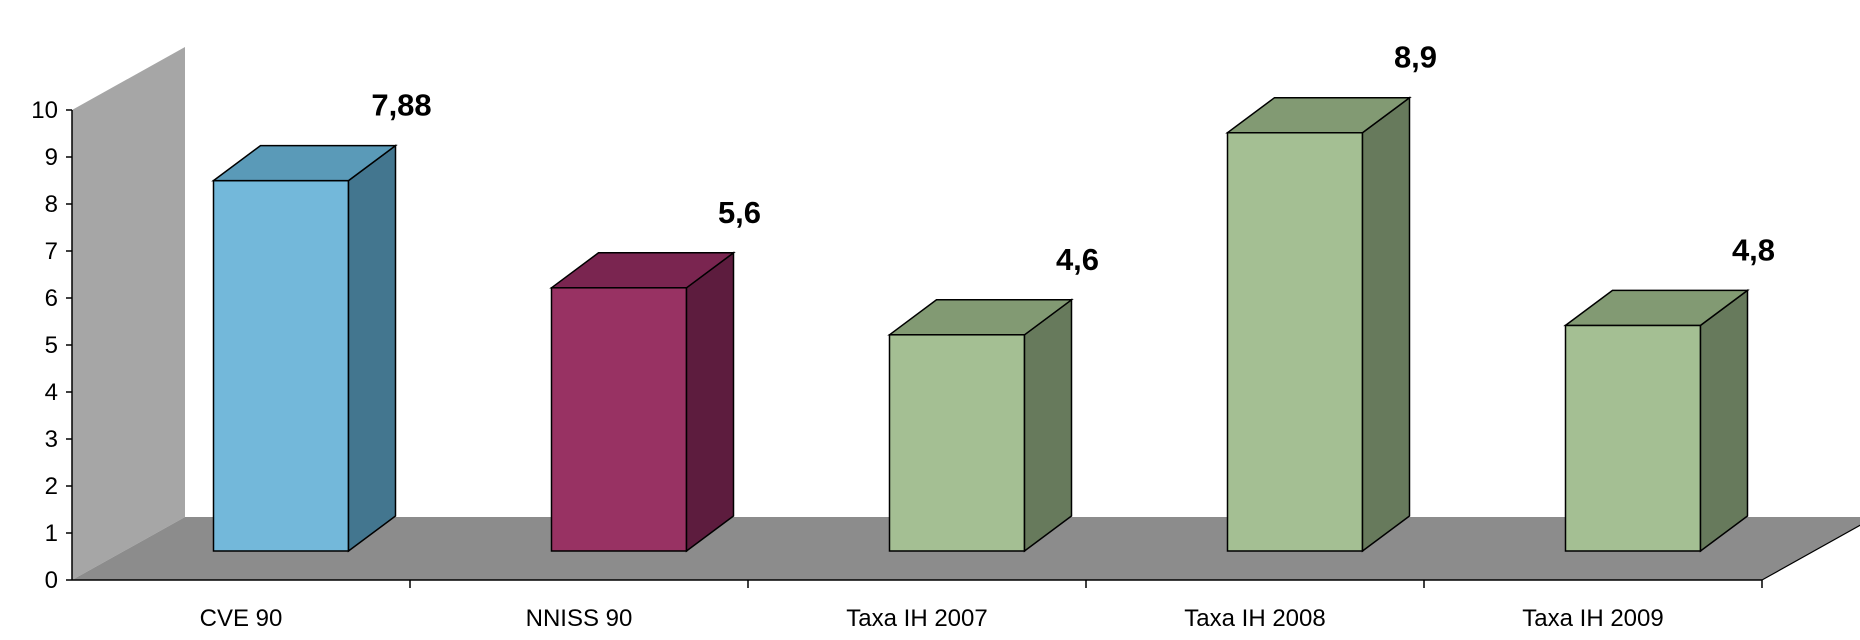 Image resolution: width=1860 pixels, height=640 pixels. What do you see at coordinates (51, 486) in the screenshot?
I see `y-tick-label: 2` at bounding box center [51, 486].